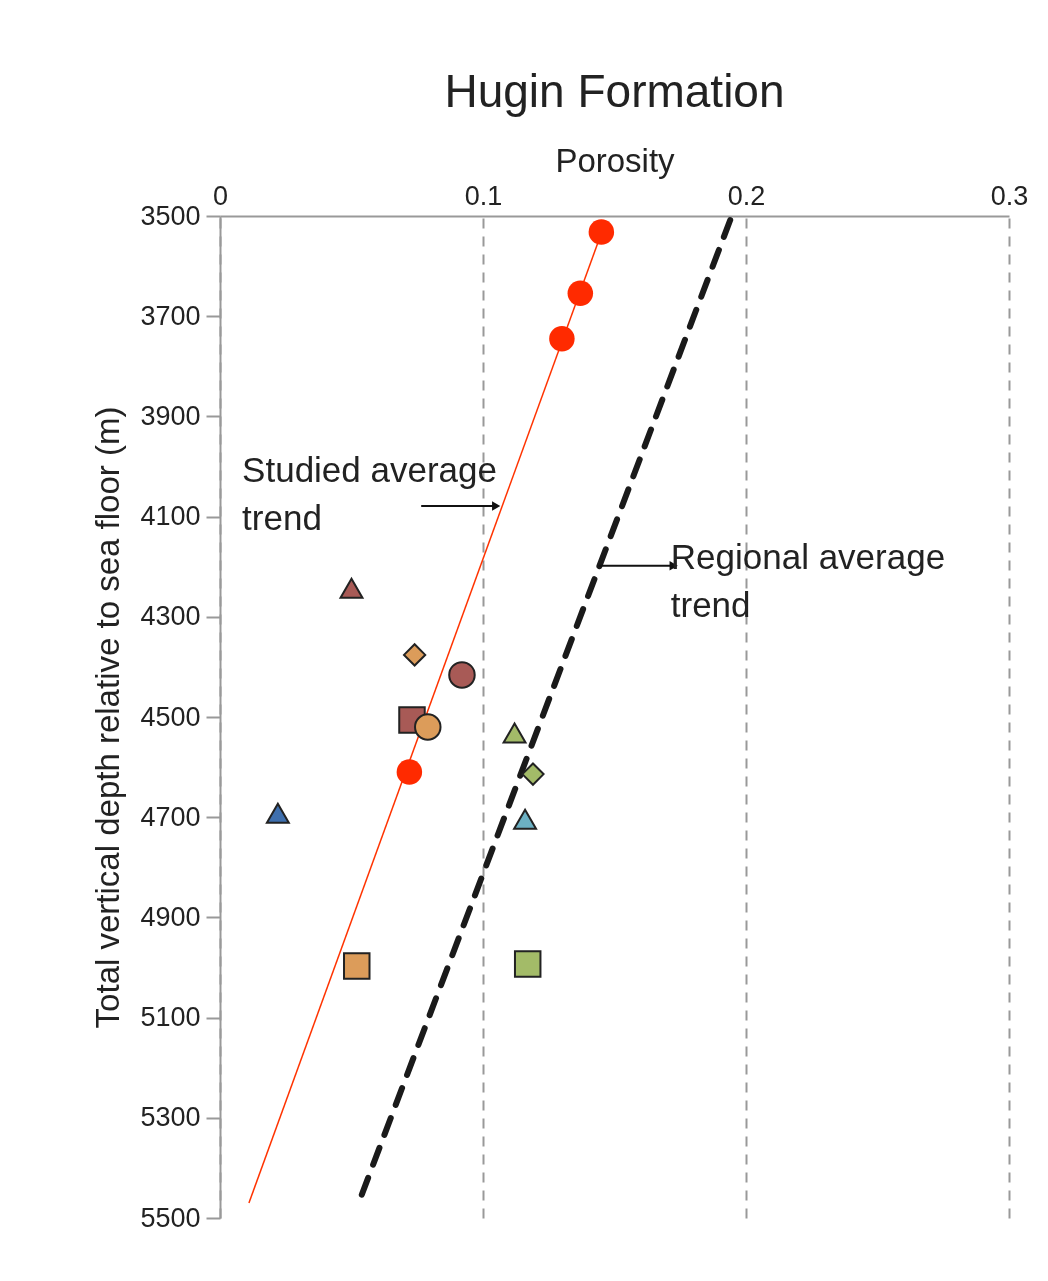 The height and width of the screenshot is (1281, 1048). Describe the element at coordinates (1009, 195) in the screenshot. I see `x-tick-label: 0.3` at that location.